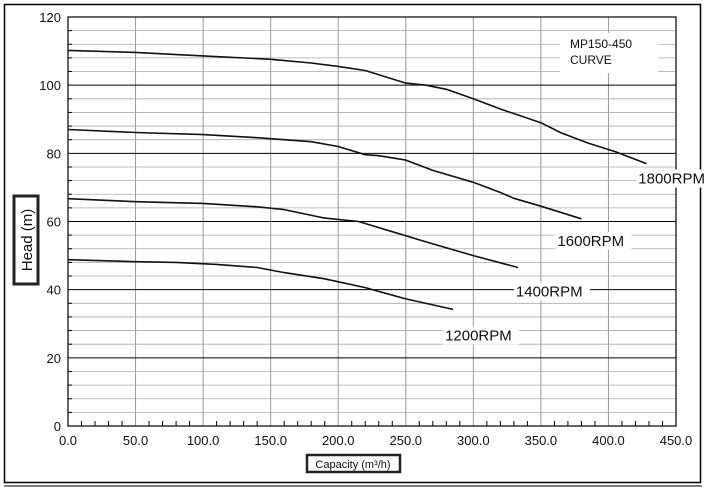 The height and width of the screenshot is (487, 706). What do you see at coordinates (324, 174) in the screenshot?
I see `curve-1600rpm` at bounding box center [324, 174].